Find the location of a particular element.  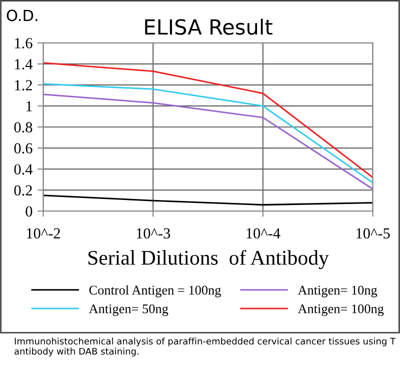

legend-label: Antigen= 100ng is located at coordinates (341, 310).